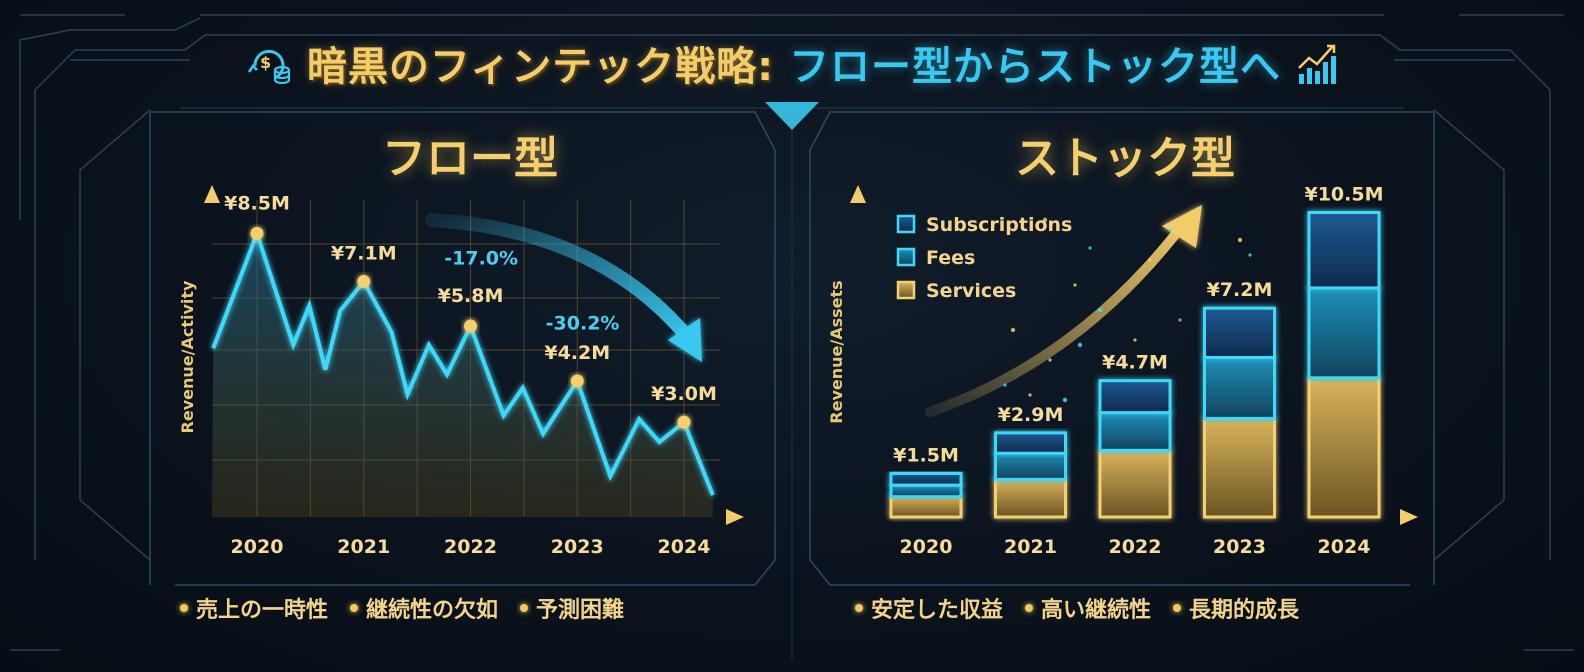 The height and width of the screenshot is (672, 1584). Describe the element at coordinates (262, 610) in the screenshot. I see `bullet-text: 売上の一時性` at that location.